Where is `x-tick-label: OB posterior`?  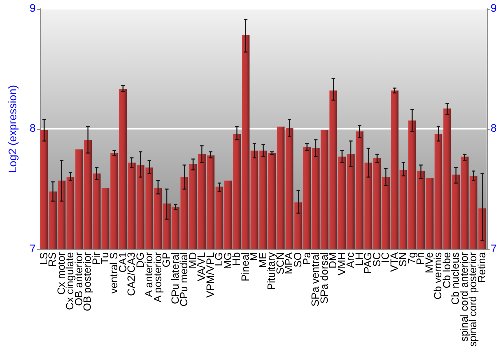 x-tick-label: OB posterior is located at coordinates (88, 282).